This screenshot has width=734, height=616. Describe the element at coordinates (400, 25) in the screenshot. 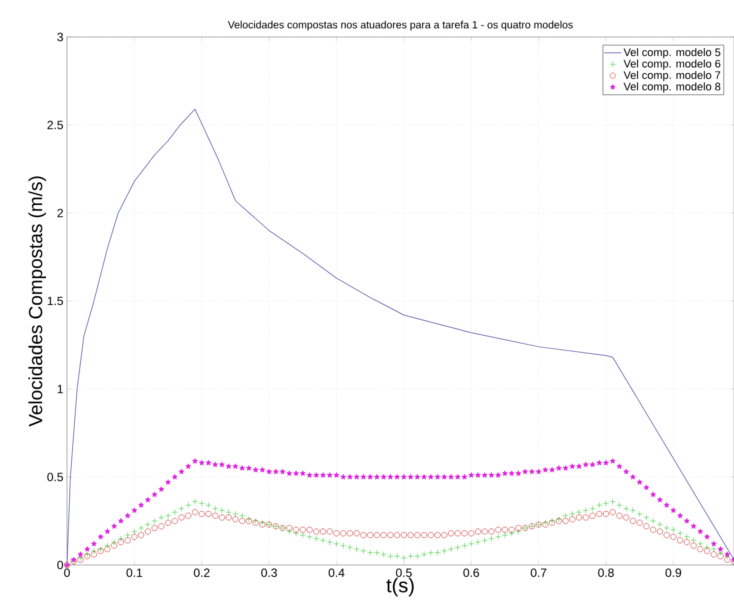

I see `chart-title: Velocidades compostas nos atuadores para a tarefa 1 - os quatro modelos` at that location.